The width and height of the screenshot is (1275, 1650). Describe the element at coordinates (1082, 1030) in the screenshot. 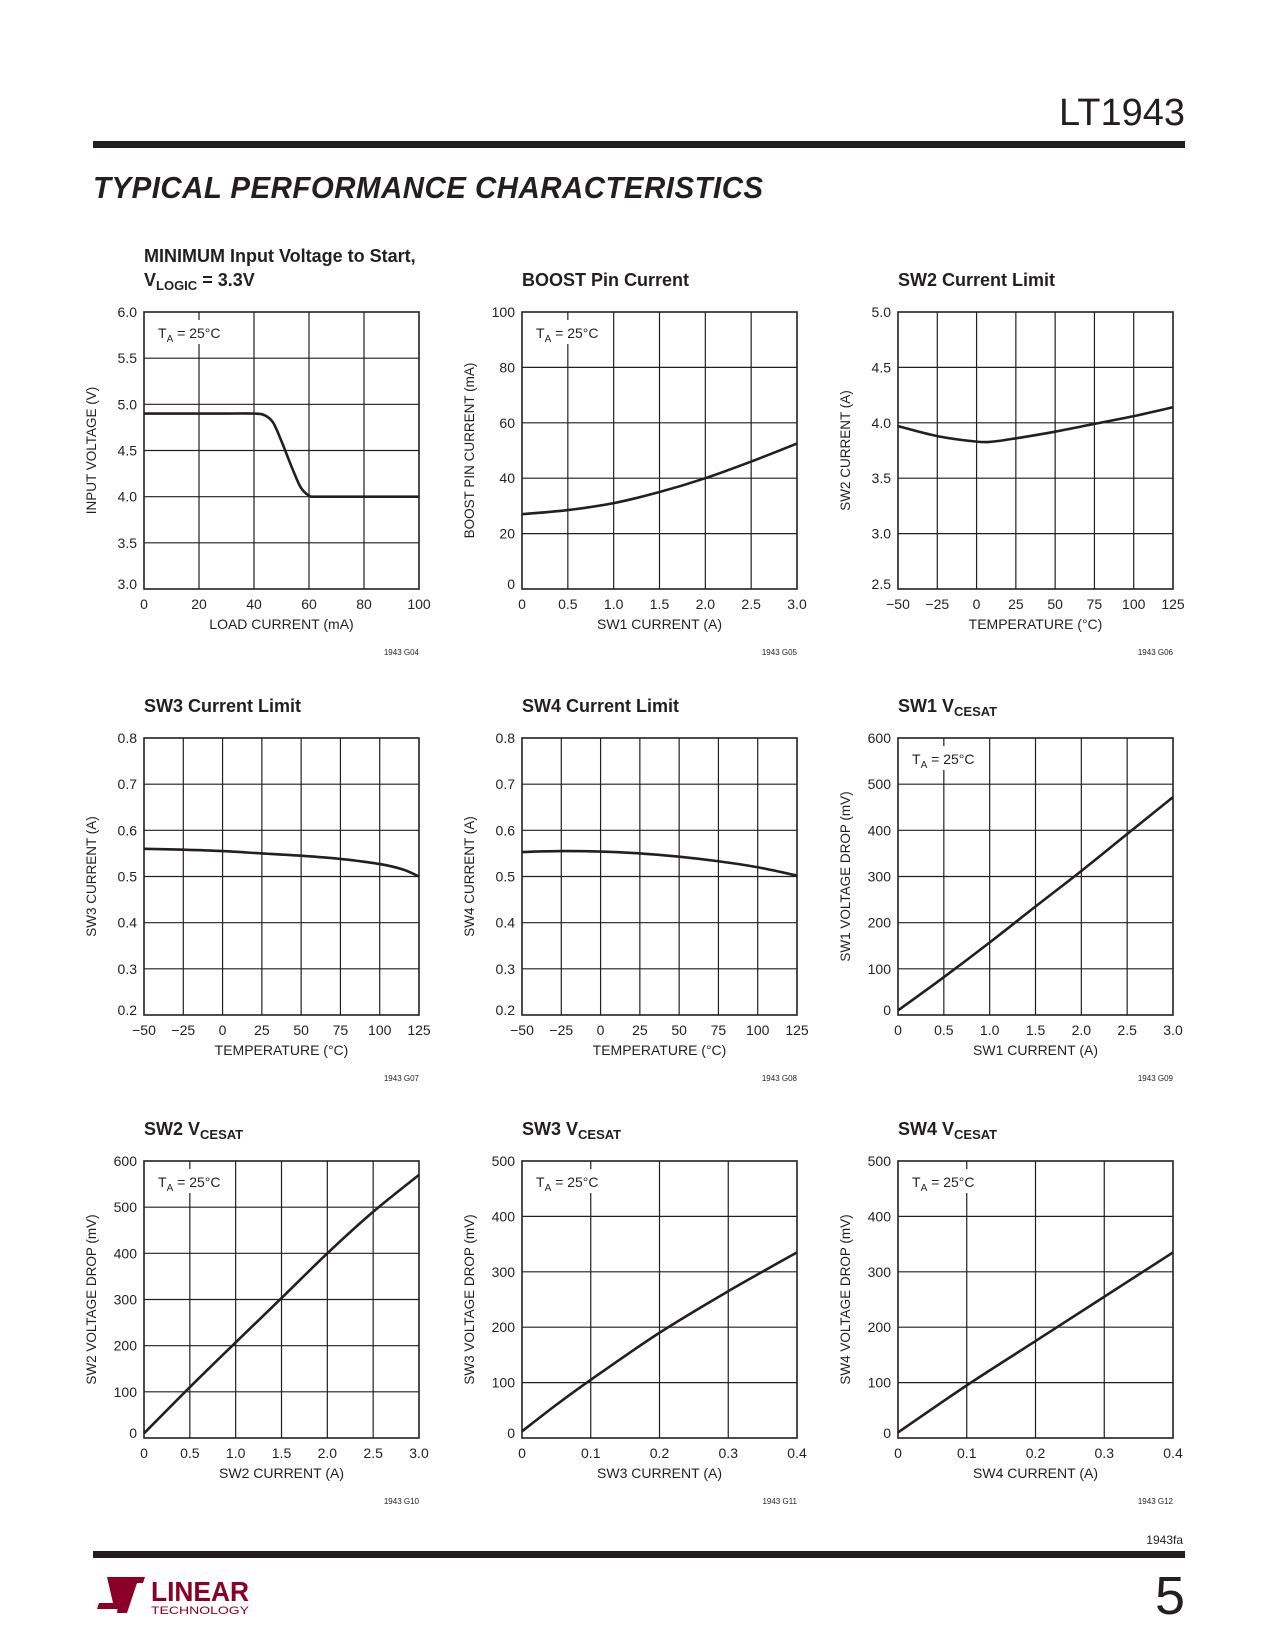

I see `x-tick-label: 2.0` at that location.